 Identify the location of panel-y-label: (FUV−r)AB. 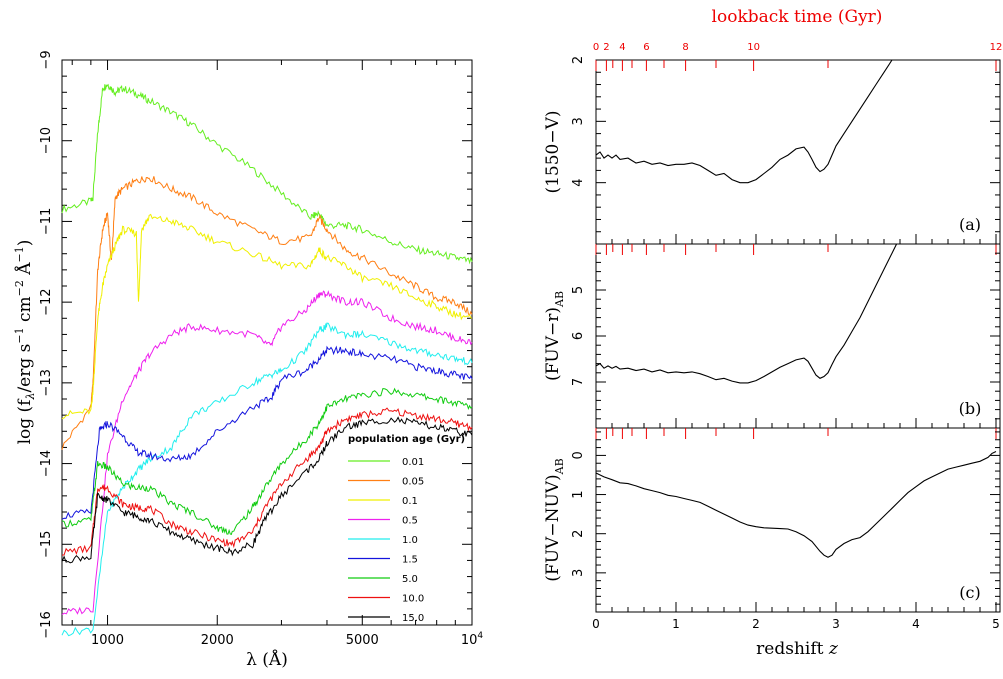
(554, 336).